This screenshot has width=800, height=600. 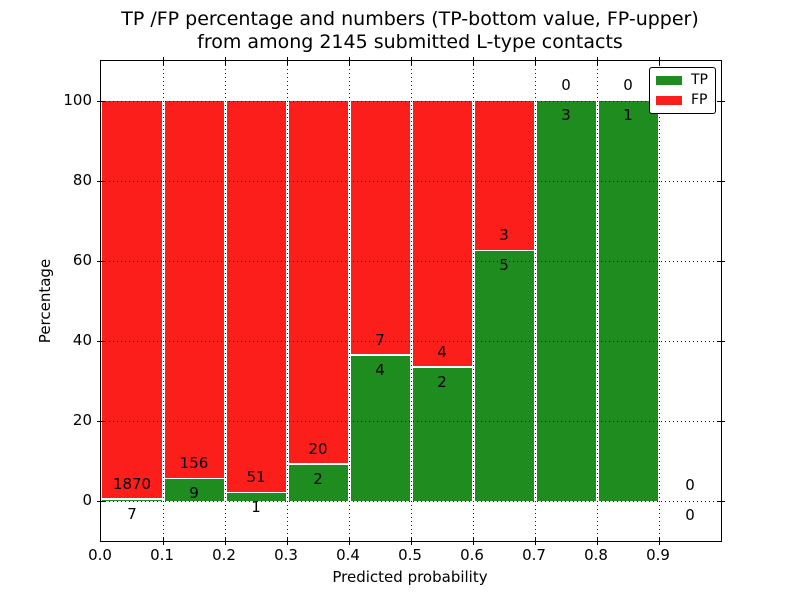 What do you see at coordinates (77, 100) in the screenshot?
I see `y-tick-label: 100` at bounding box center [77, 100].